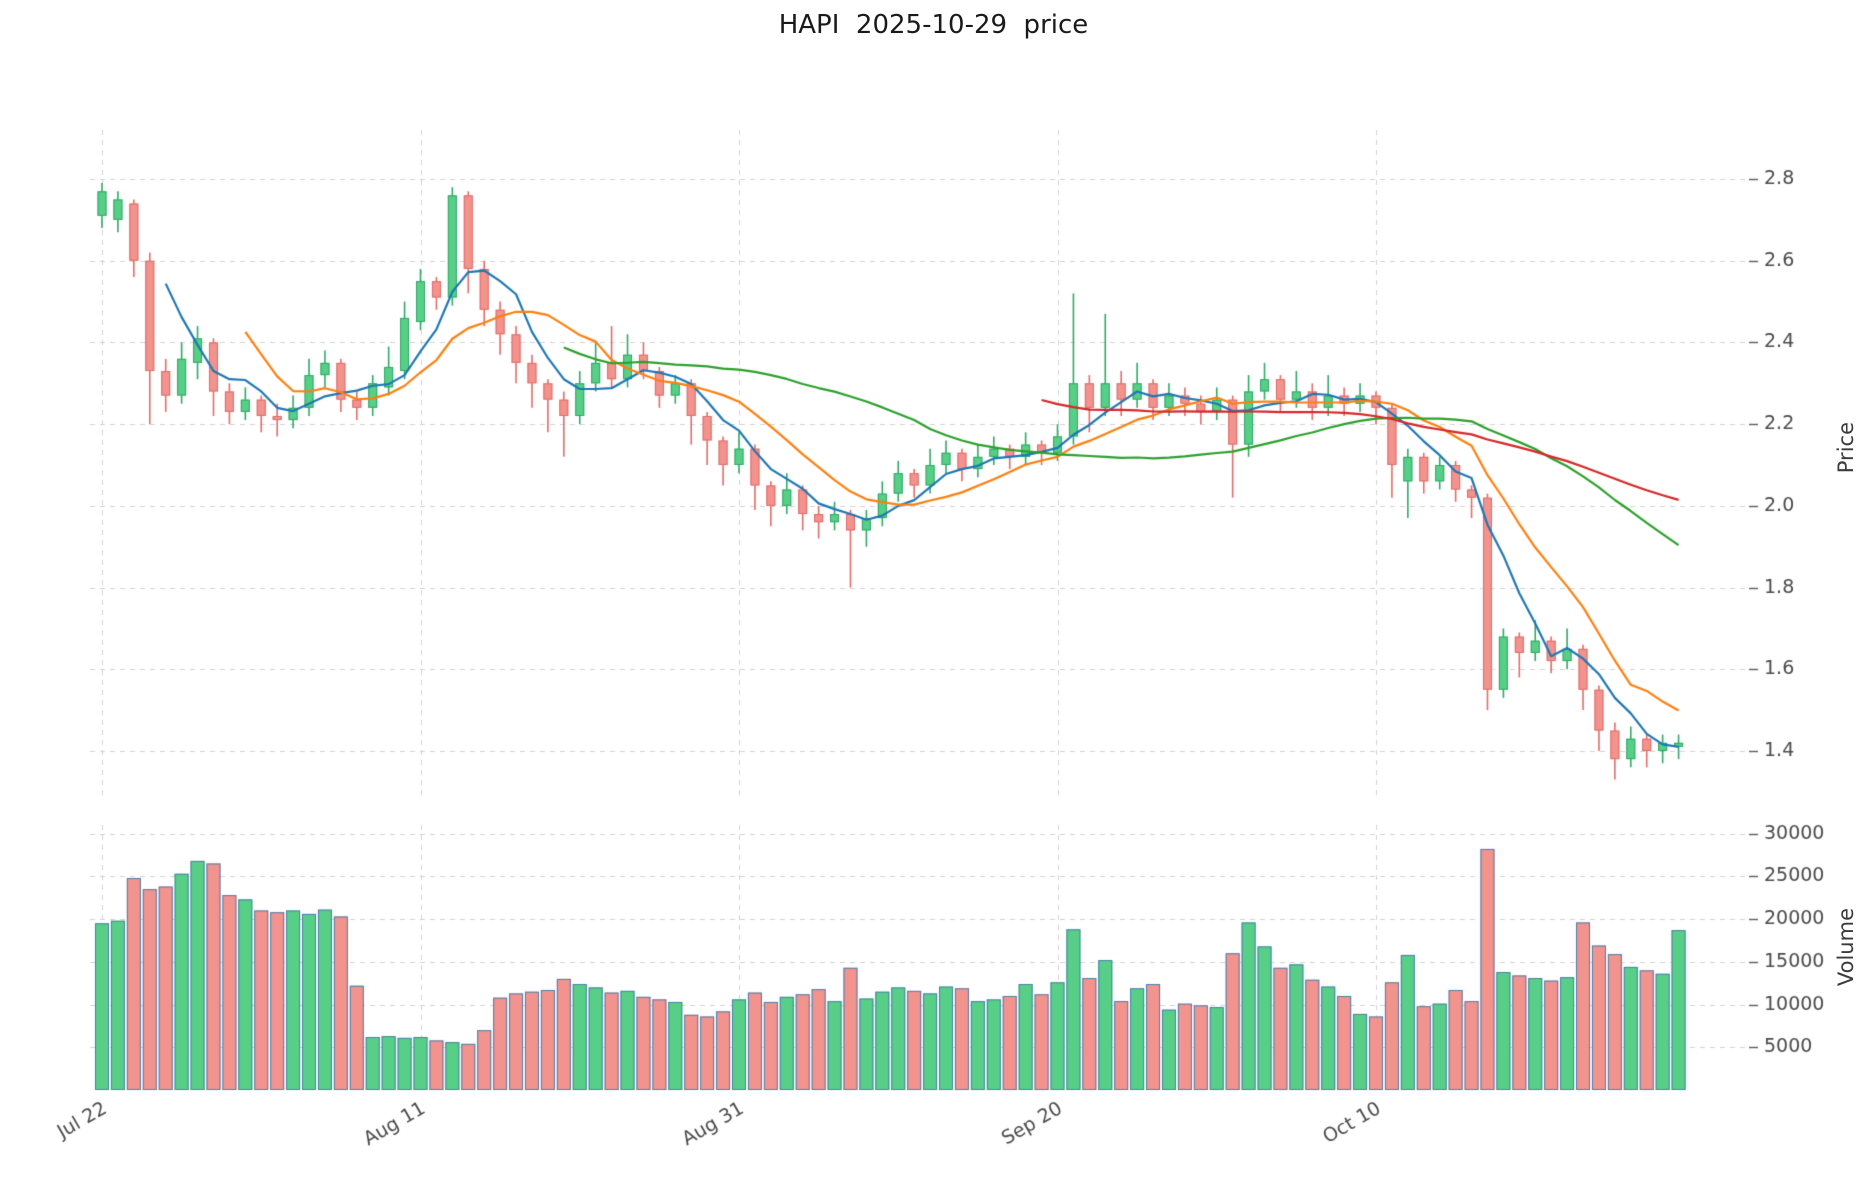  I want to click on price-axis-title: Price, so click(1846, 448).